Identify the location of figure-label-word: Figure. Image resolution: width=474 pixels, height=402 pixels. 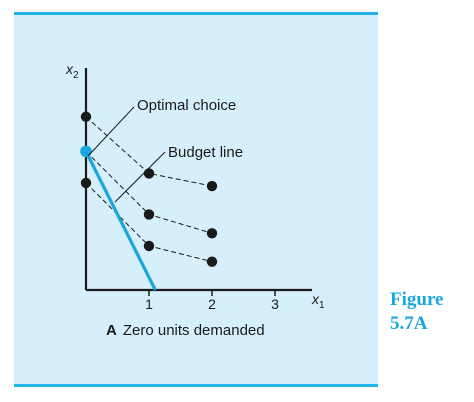
(417, 299).